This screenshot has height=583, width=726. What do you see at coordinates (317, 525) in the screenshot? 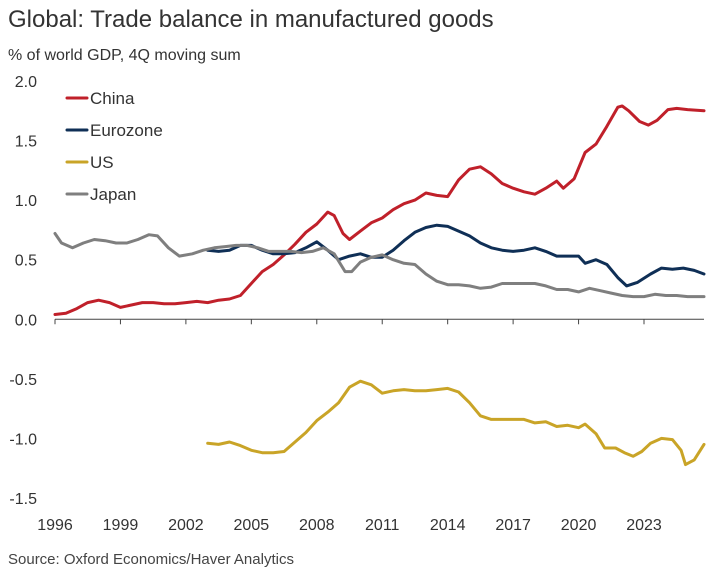
I see `x-tick-label: 2008` at bounding box center [317, 525].